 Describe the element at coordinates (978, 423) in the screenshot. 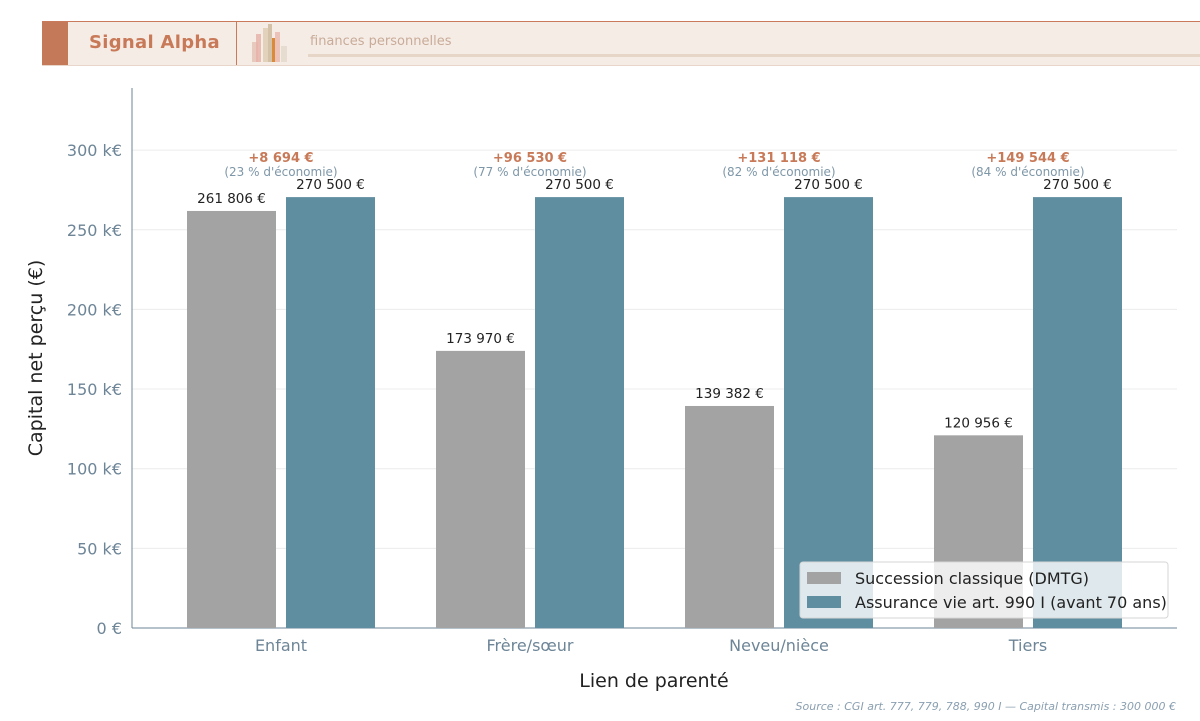

I see `bar-value-label: 120 956 €` at that location.